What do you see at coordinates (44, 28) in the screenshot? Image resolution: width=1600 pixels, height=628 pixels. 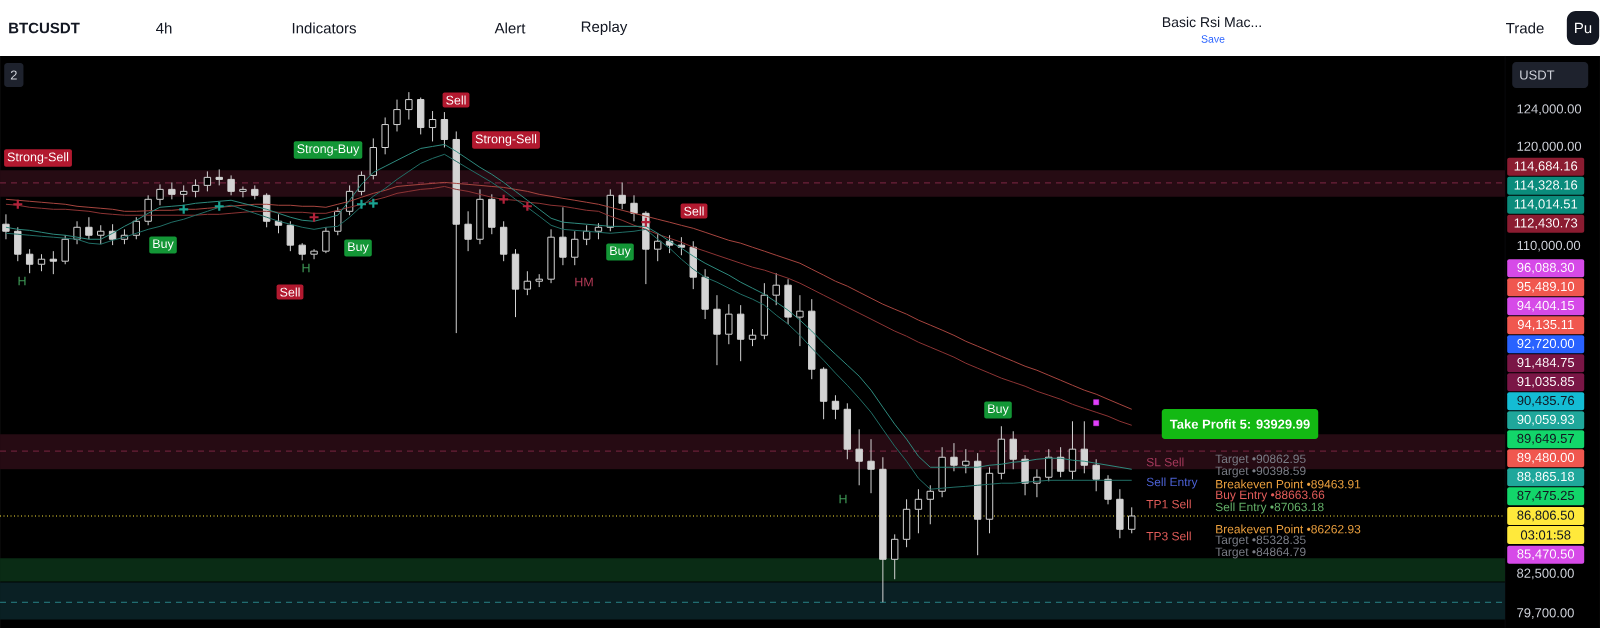 I see `chart-title: BTCUSDT` at bounding box center [44, 28].